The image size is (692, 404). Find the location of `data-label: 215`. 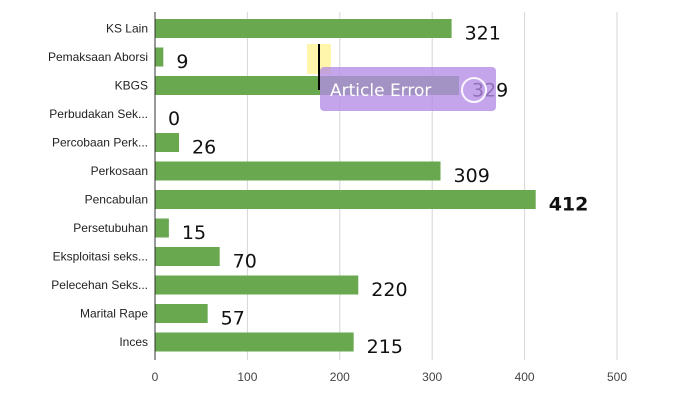

data-label: 215 is located at coordinates (385, 347).